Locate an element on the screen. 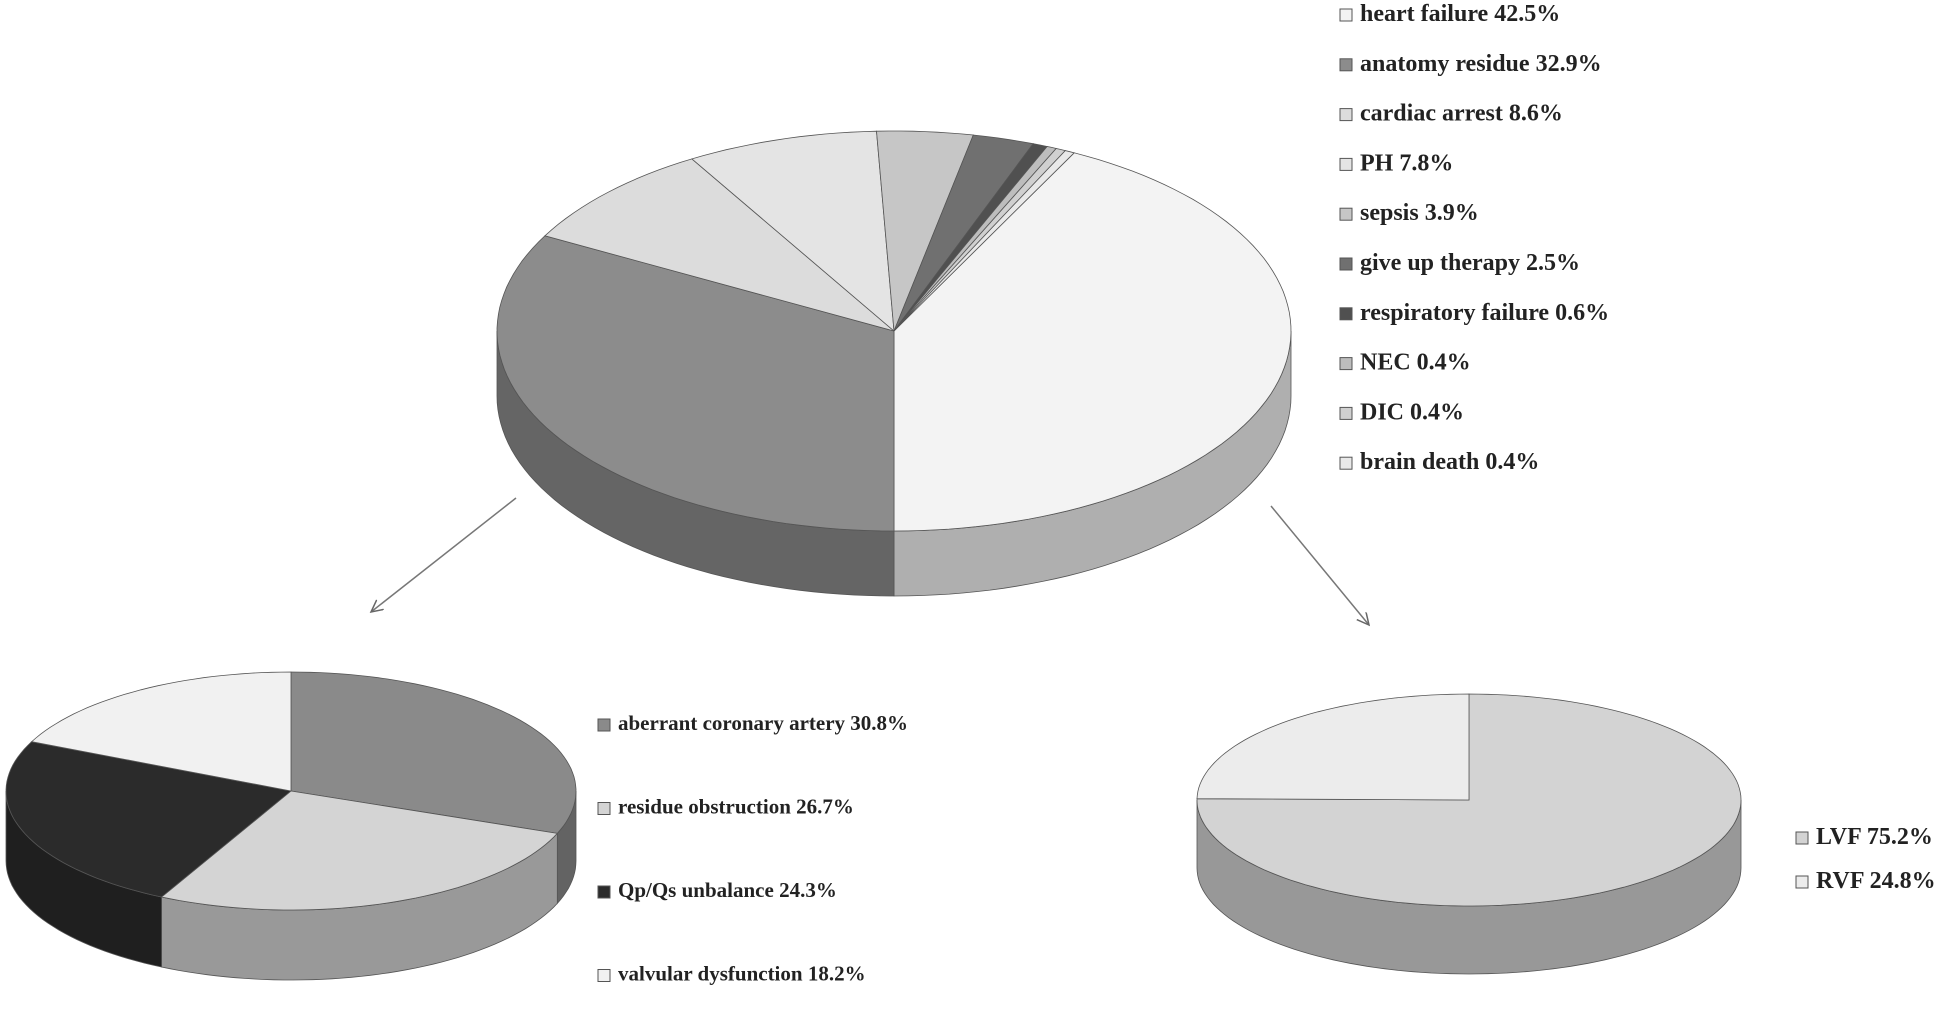 Image resolution: width=1953 pixels, height=1023 pixels. legend-label: aberrant coronary artery 30.8% is located at coordinates (763, 723).